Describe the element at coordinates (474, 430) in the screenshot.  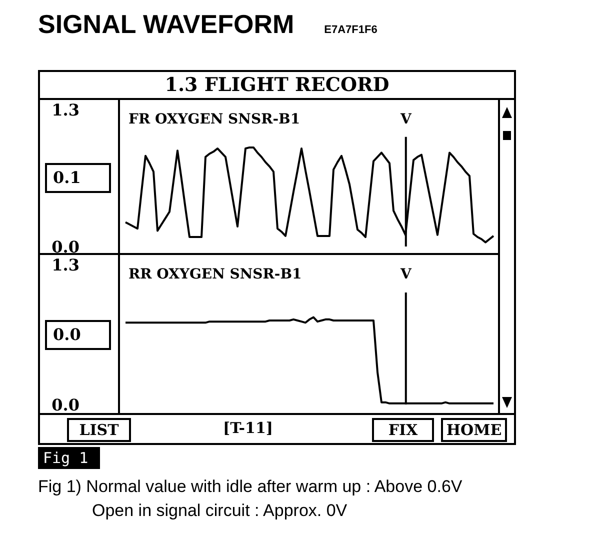
I see `text: HOME` at that location.